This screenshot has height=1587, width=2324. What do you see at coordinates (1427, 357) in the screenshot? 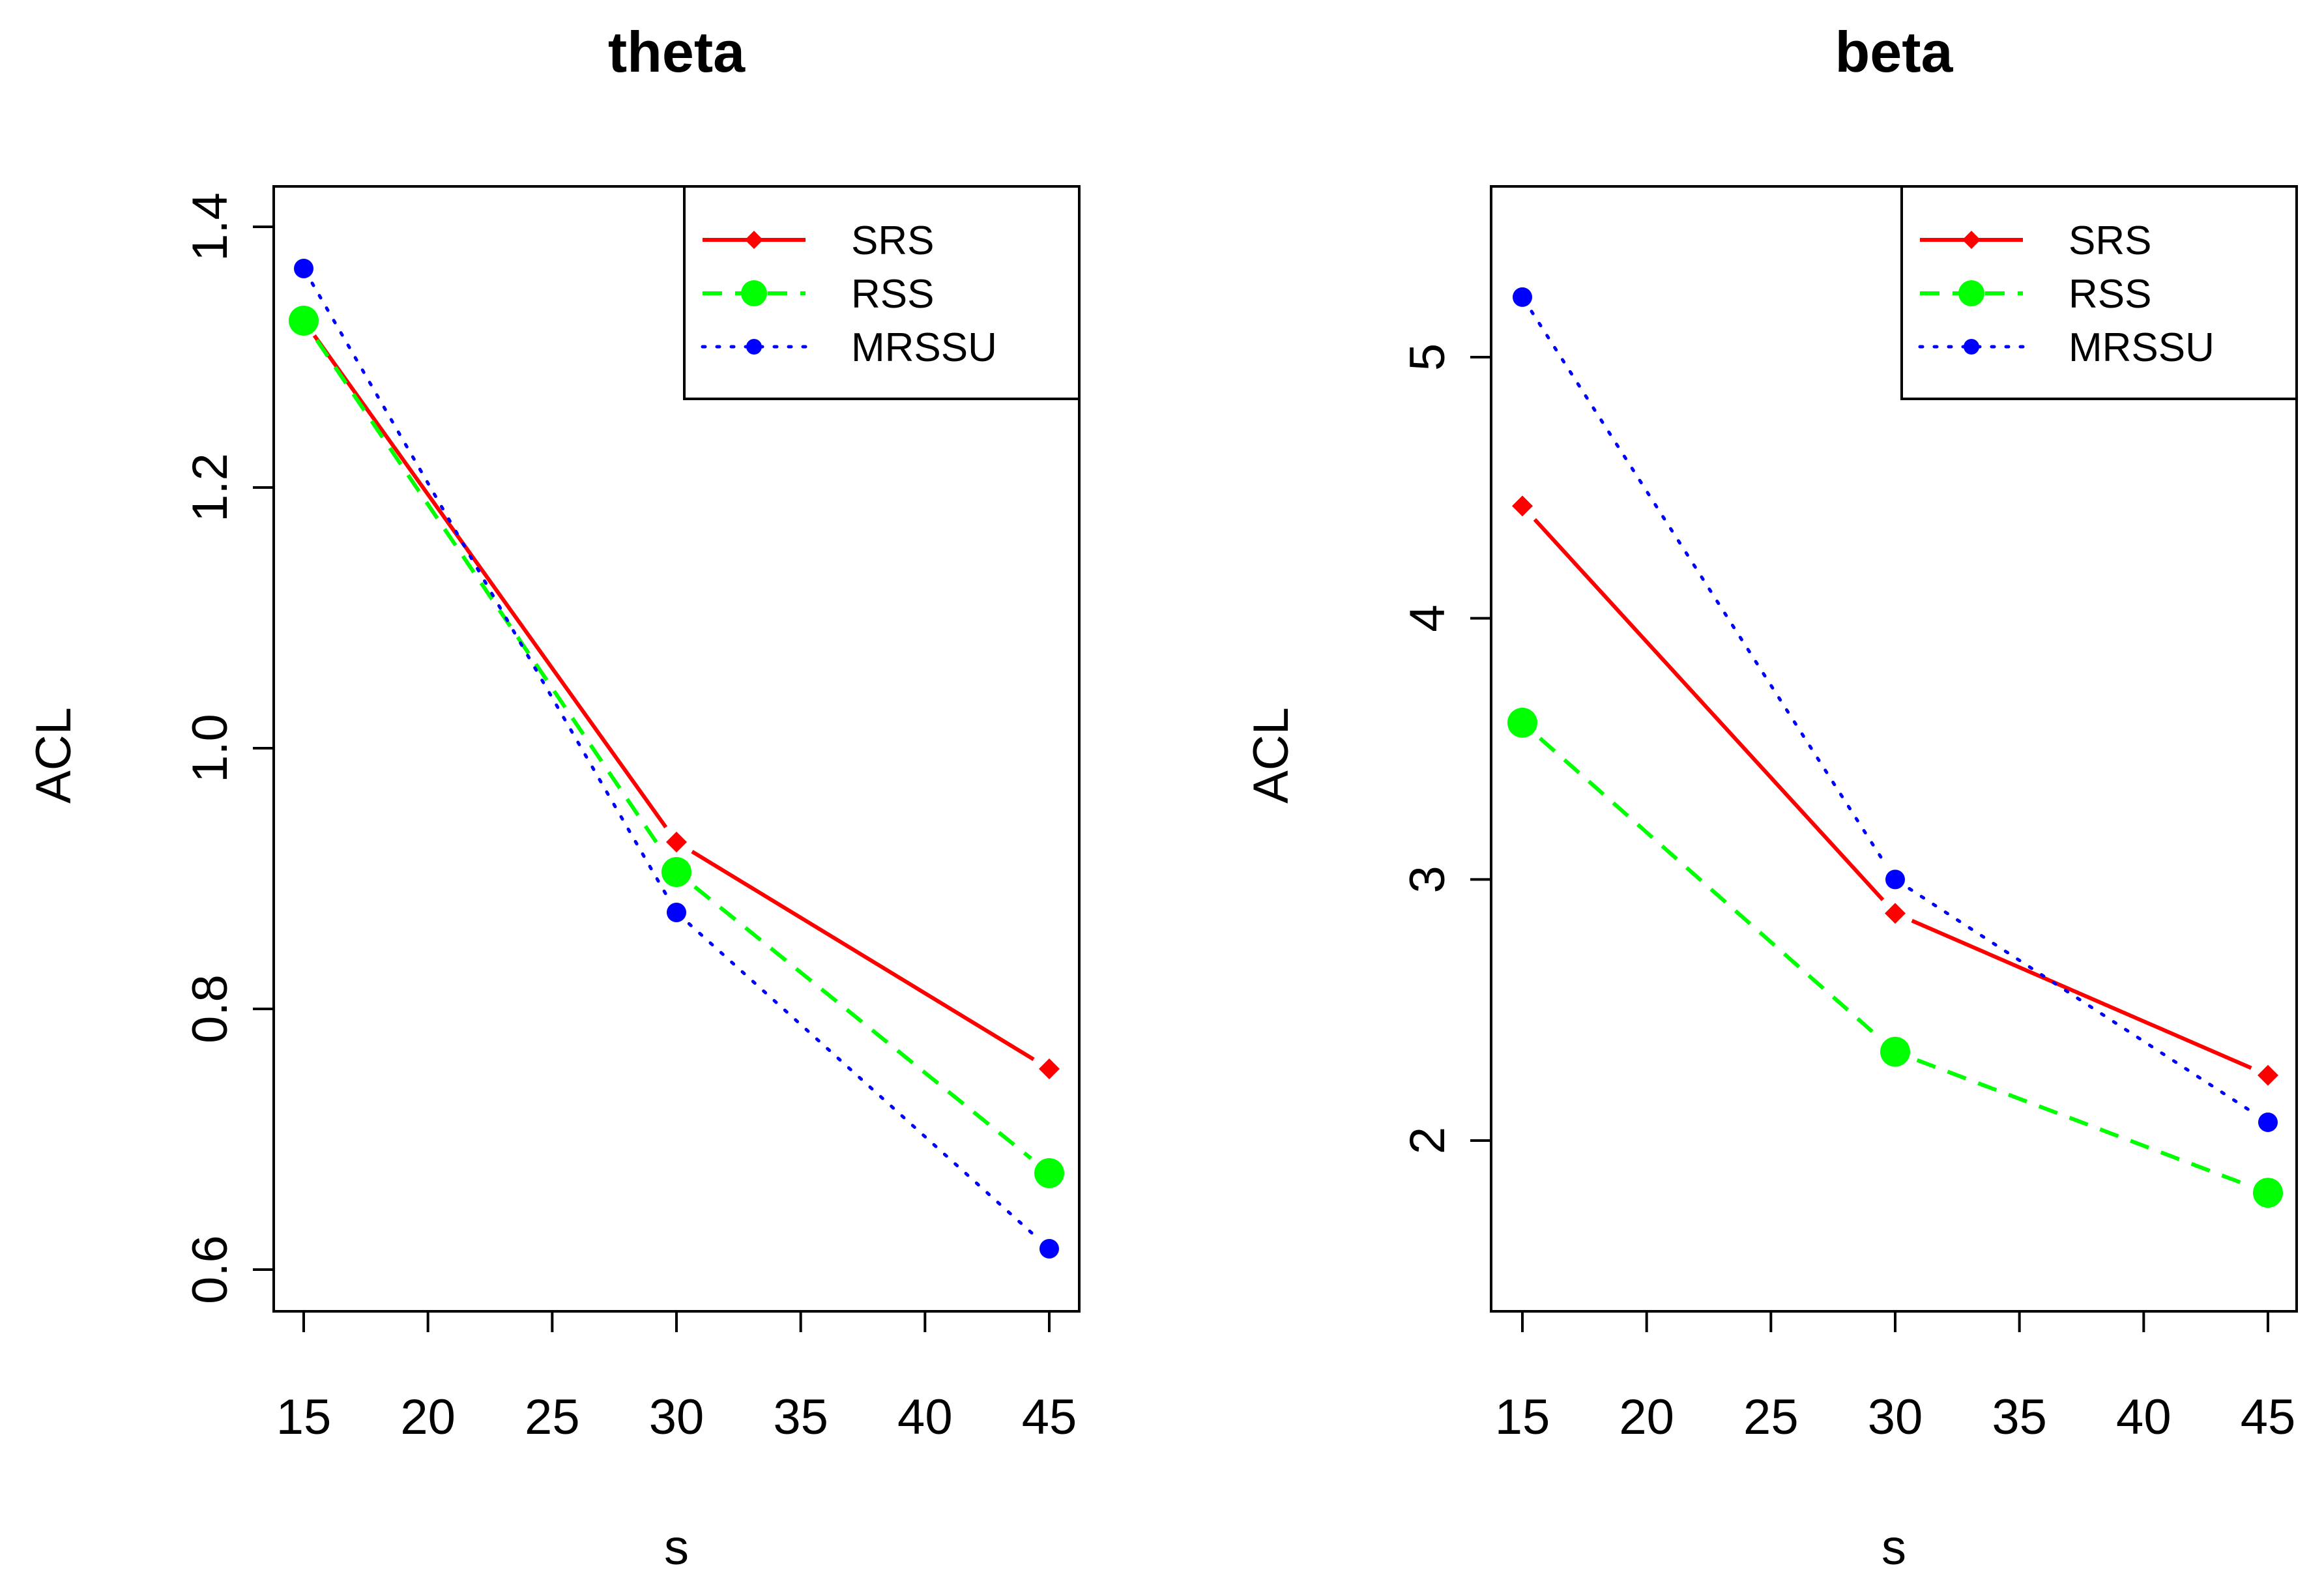
I see `y-tick-label: 5` at bounding box center [1427, 357].